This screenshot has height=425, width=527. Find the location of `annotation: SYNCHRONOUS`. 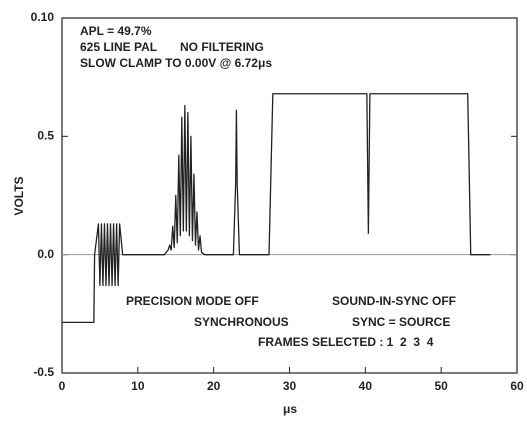

annotation: SYNCHRONOUS is located at coordinates (241, 322).